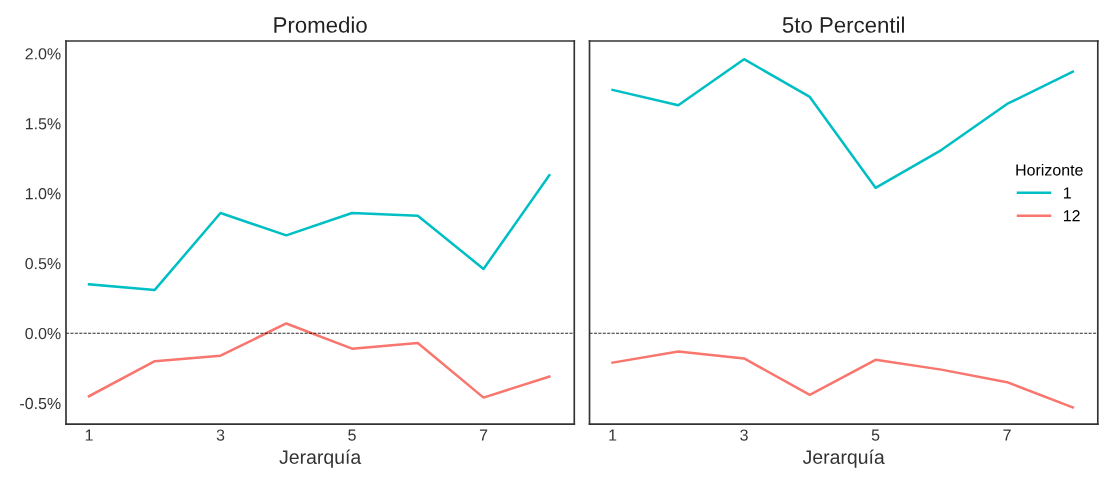 The image size is (1100, 482). Describe the element at coordinates (1049, 169) in the screenshot. I see `legend-title: Horizonte` at that location.